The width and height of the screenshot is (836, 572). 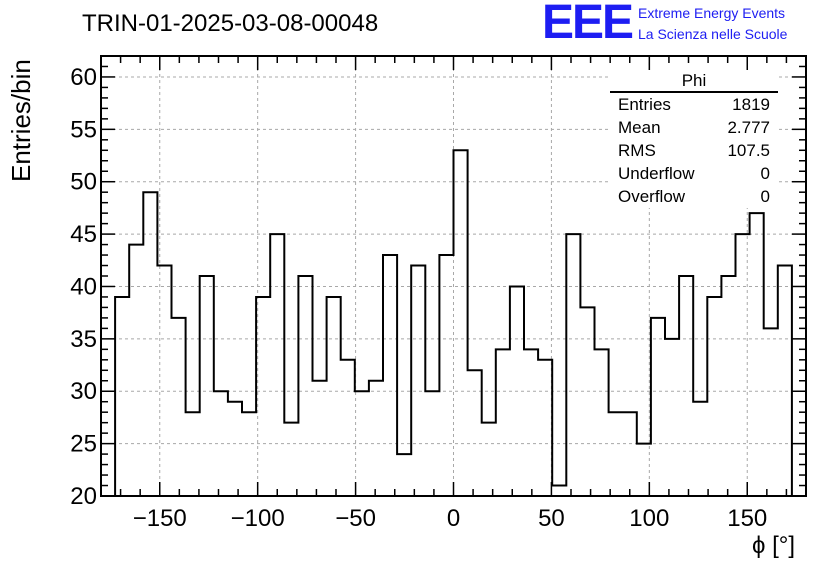 What do you see at coordinates (694, 127) in the screenshot?
I see `stats-row: Mean 2.777` at bounding box center [694, 127].